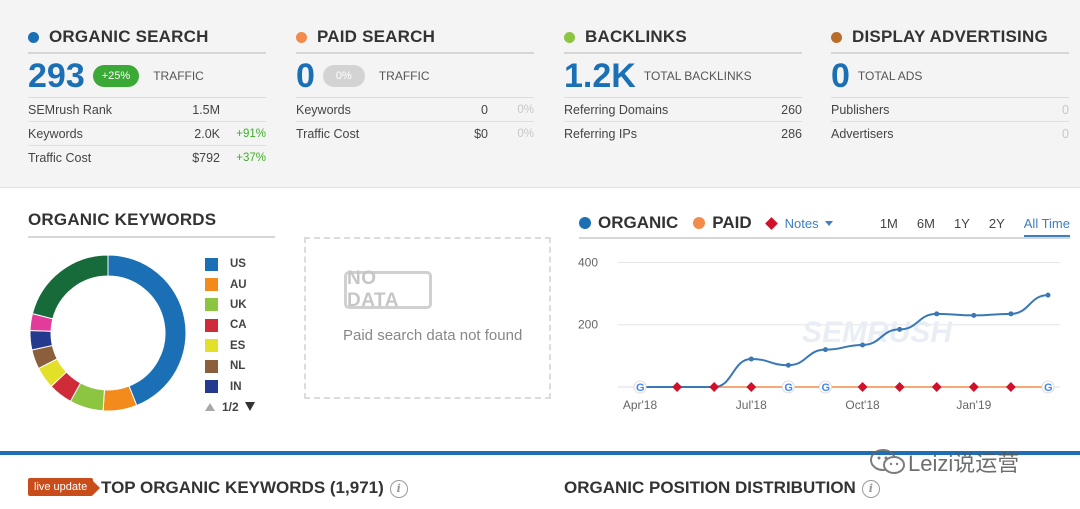  Describe the element at coordinates (801, 223) in the screenshot. I see `notes-label: Notes` at that location.